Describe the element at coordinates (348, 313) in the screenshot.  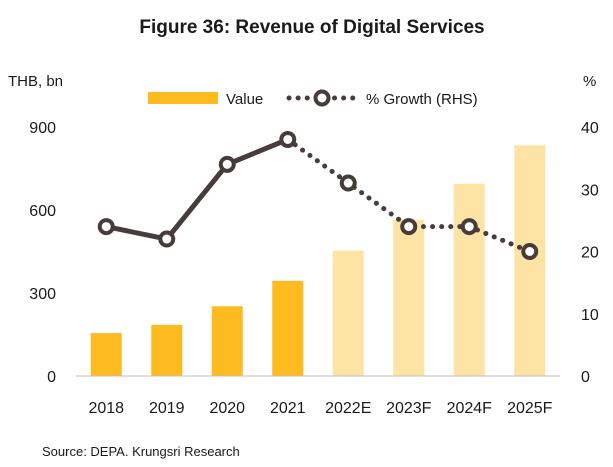
I see `bar-2022e` at that location.